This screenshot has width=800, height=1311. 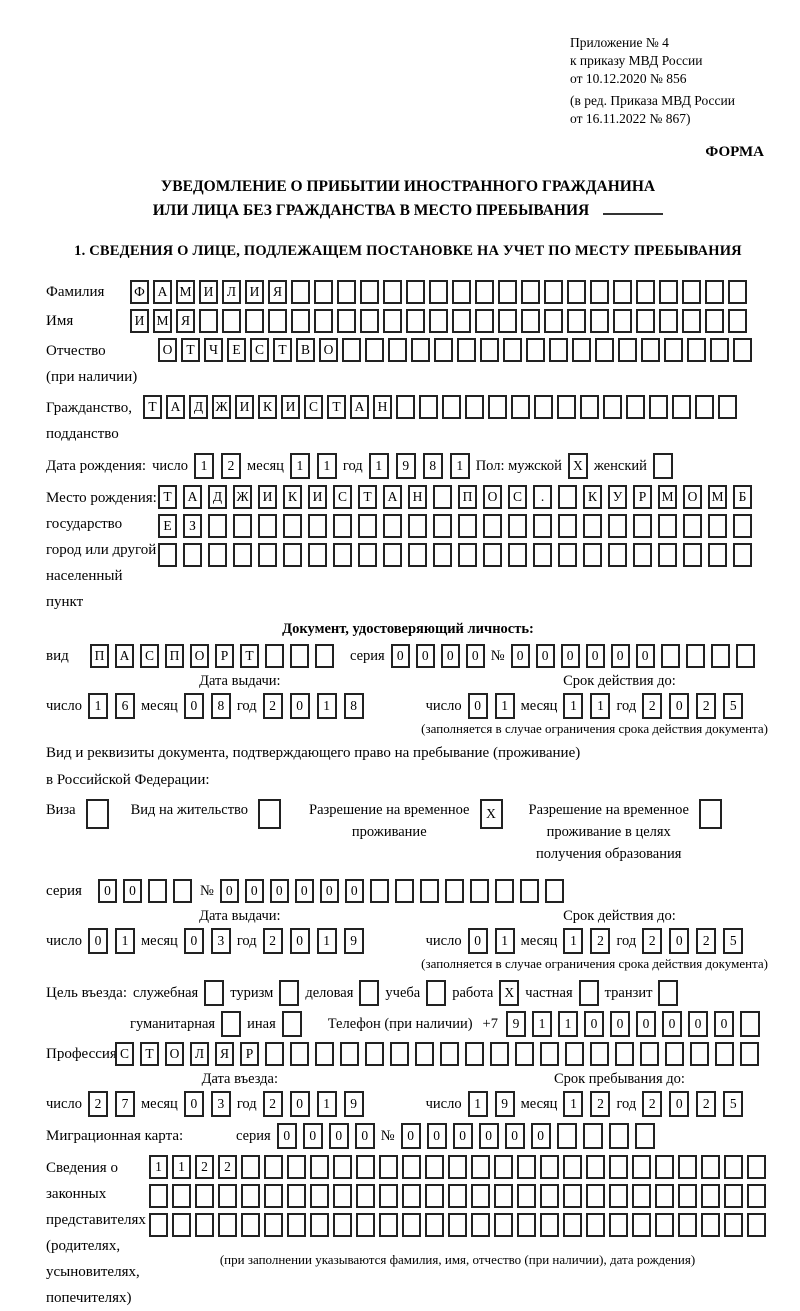 What do you see at coordinates (305, 350) in the screenshot?
I see `form-cell-filled: В` at bounding box center [305, 350].